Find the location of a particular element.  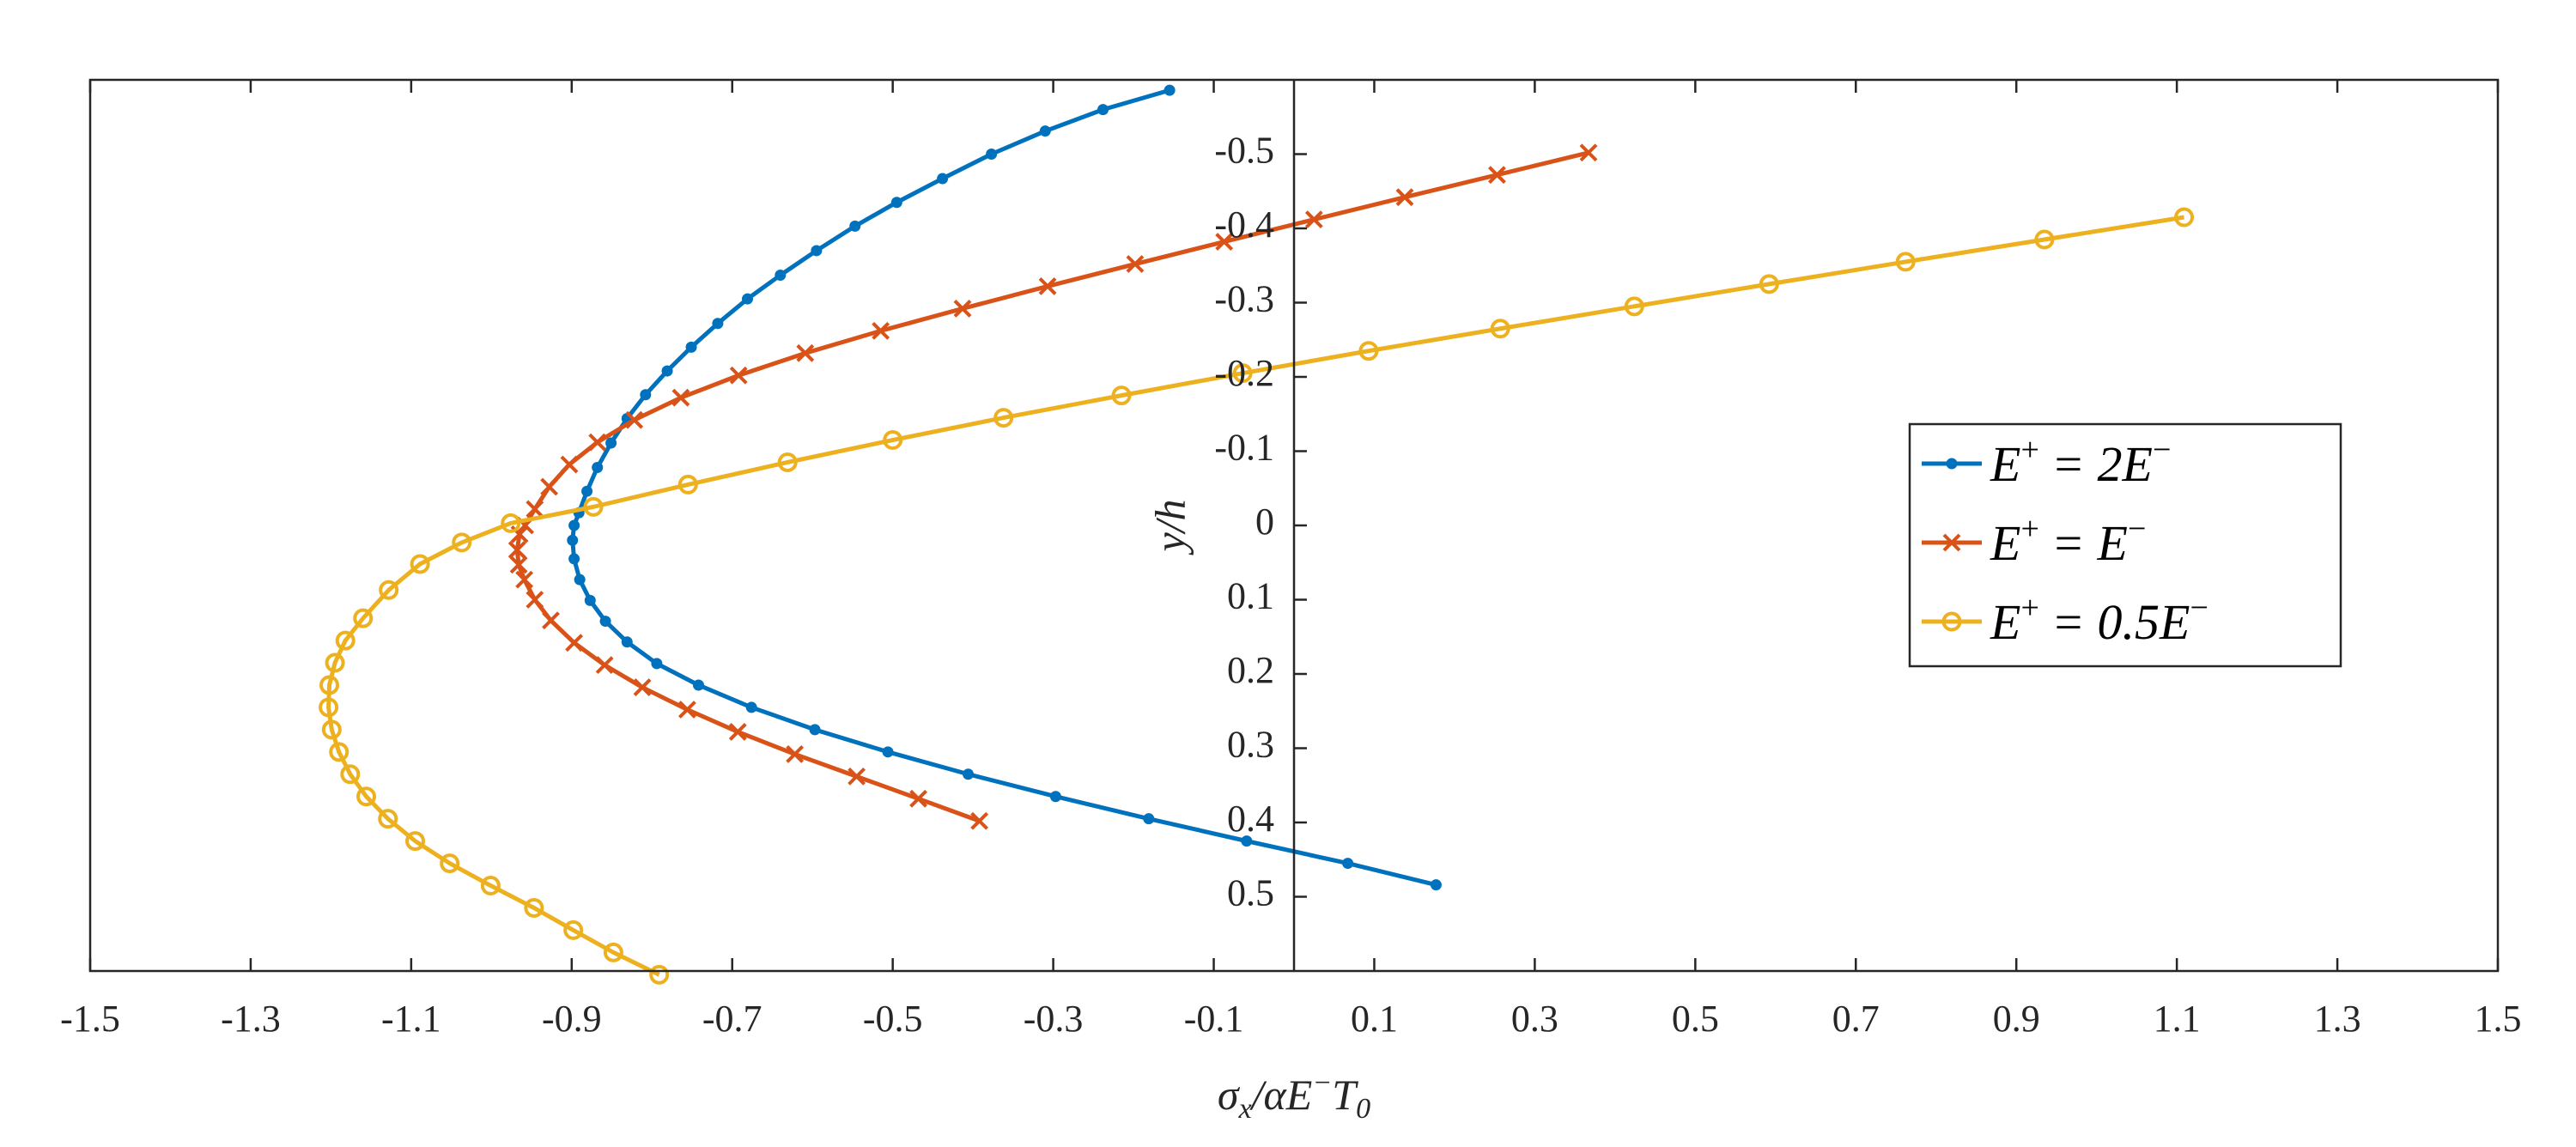

x-tick-label: -0.9 is located at coordinates (572, 1019).